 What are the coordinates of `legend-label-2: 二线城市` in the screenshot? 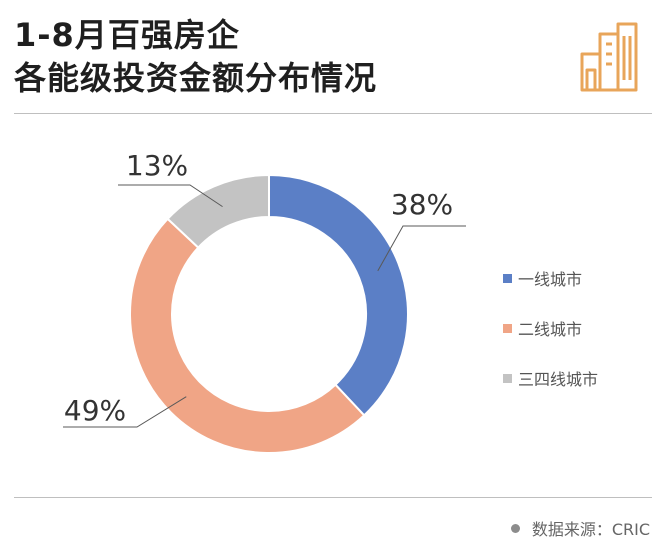 It's located at (550, 329).